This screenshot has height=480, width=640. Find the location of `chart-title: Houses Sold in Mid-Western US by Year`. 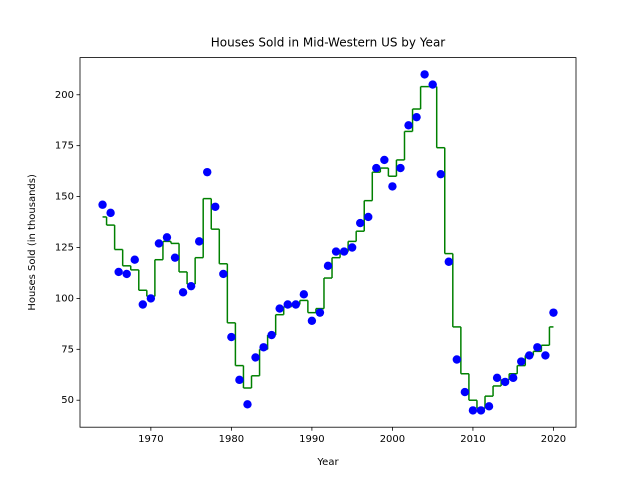

chart-title: Houses Sold in Mid-Western US by Year is located at coordinates (328, 43).